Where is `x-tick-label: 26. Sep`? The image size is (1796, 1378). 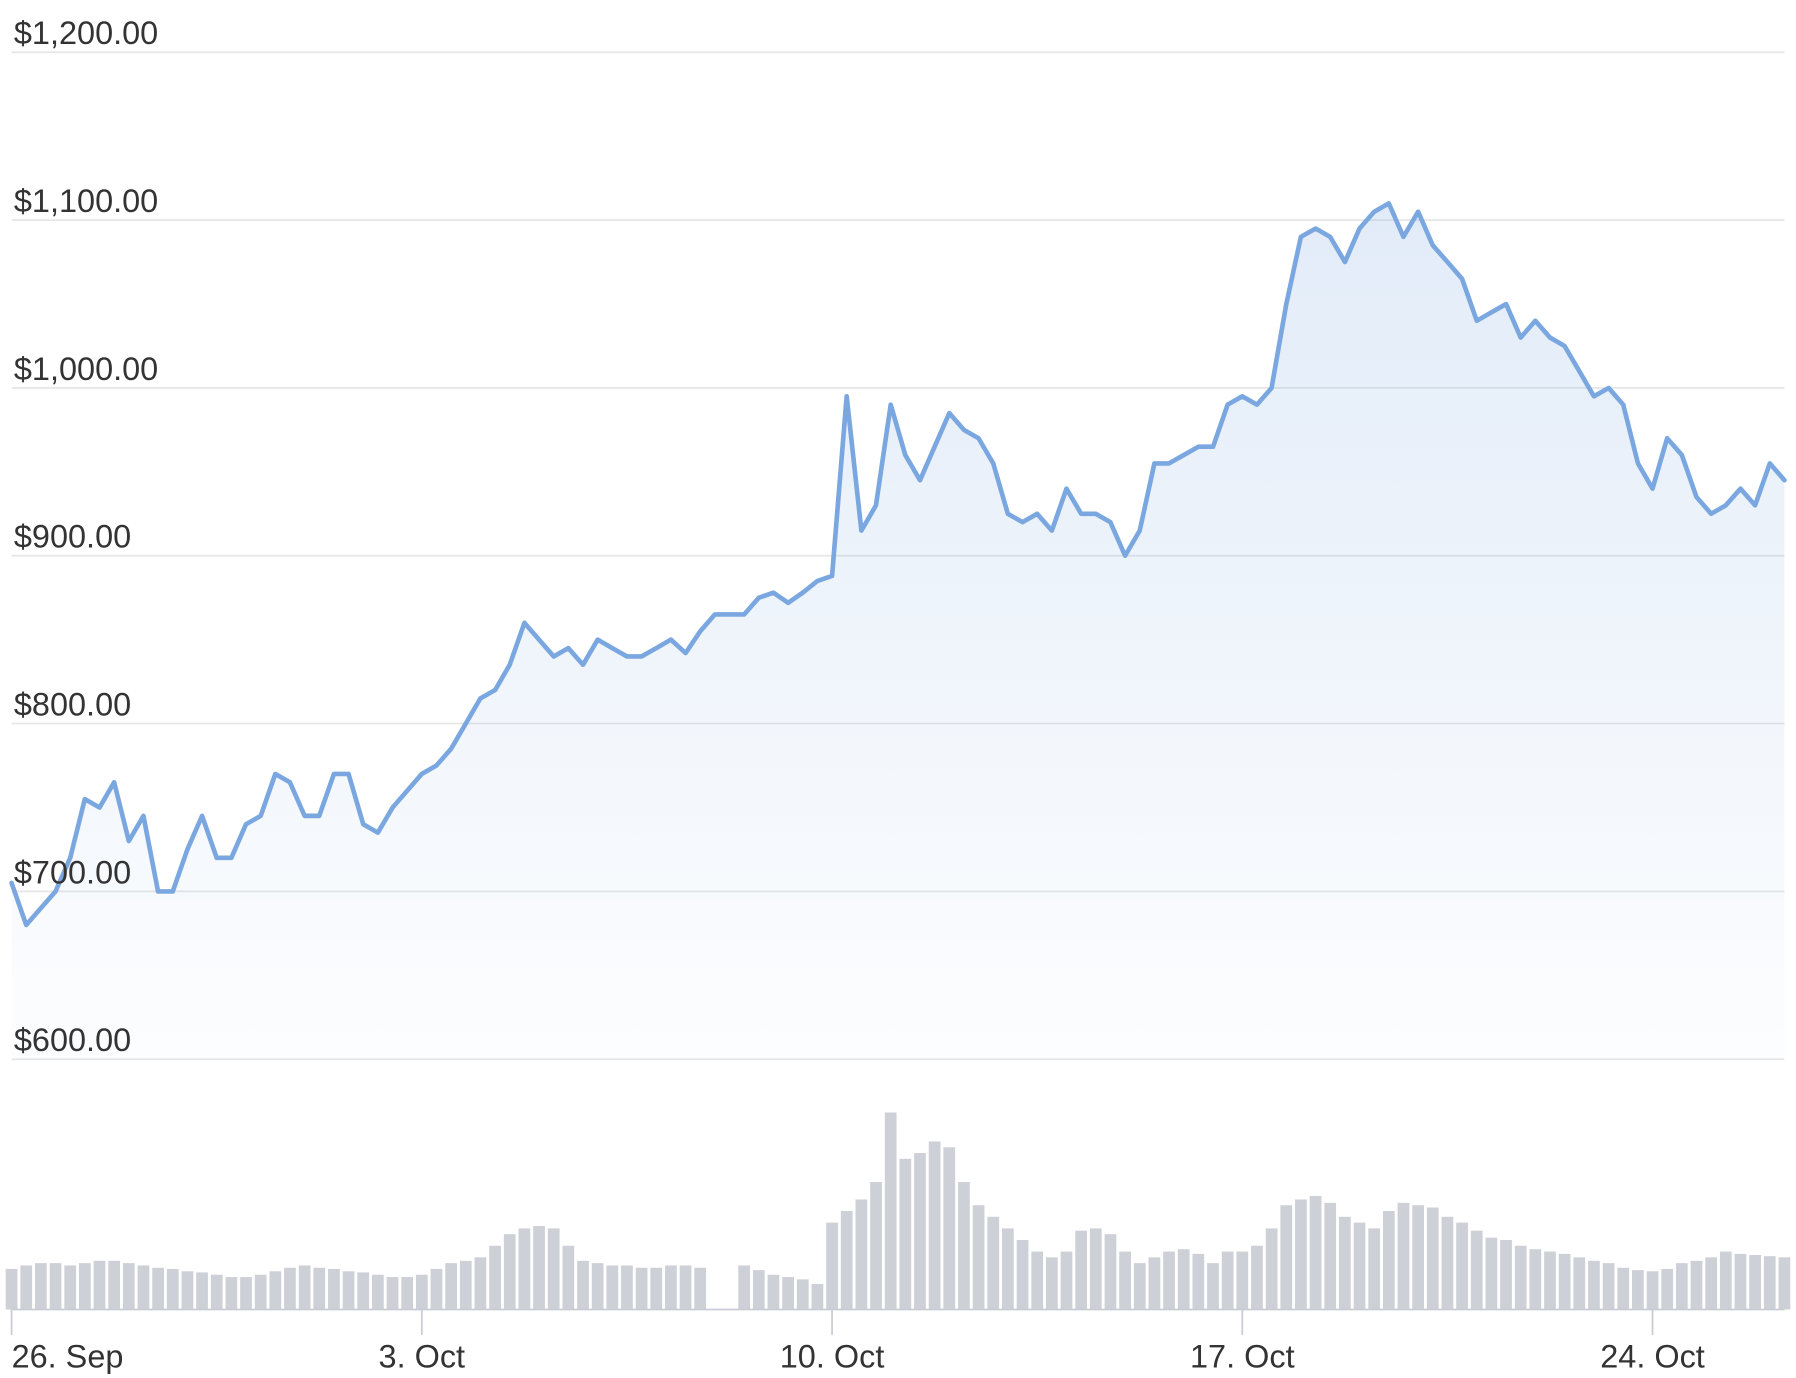 x-tick-label: 26. Sep is located at coordinates (68, 1356).